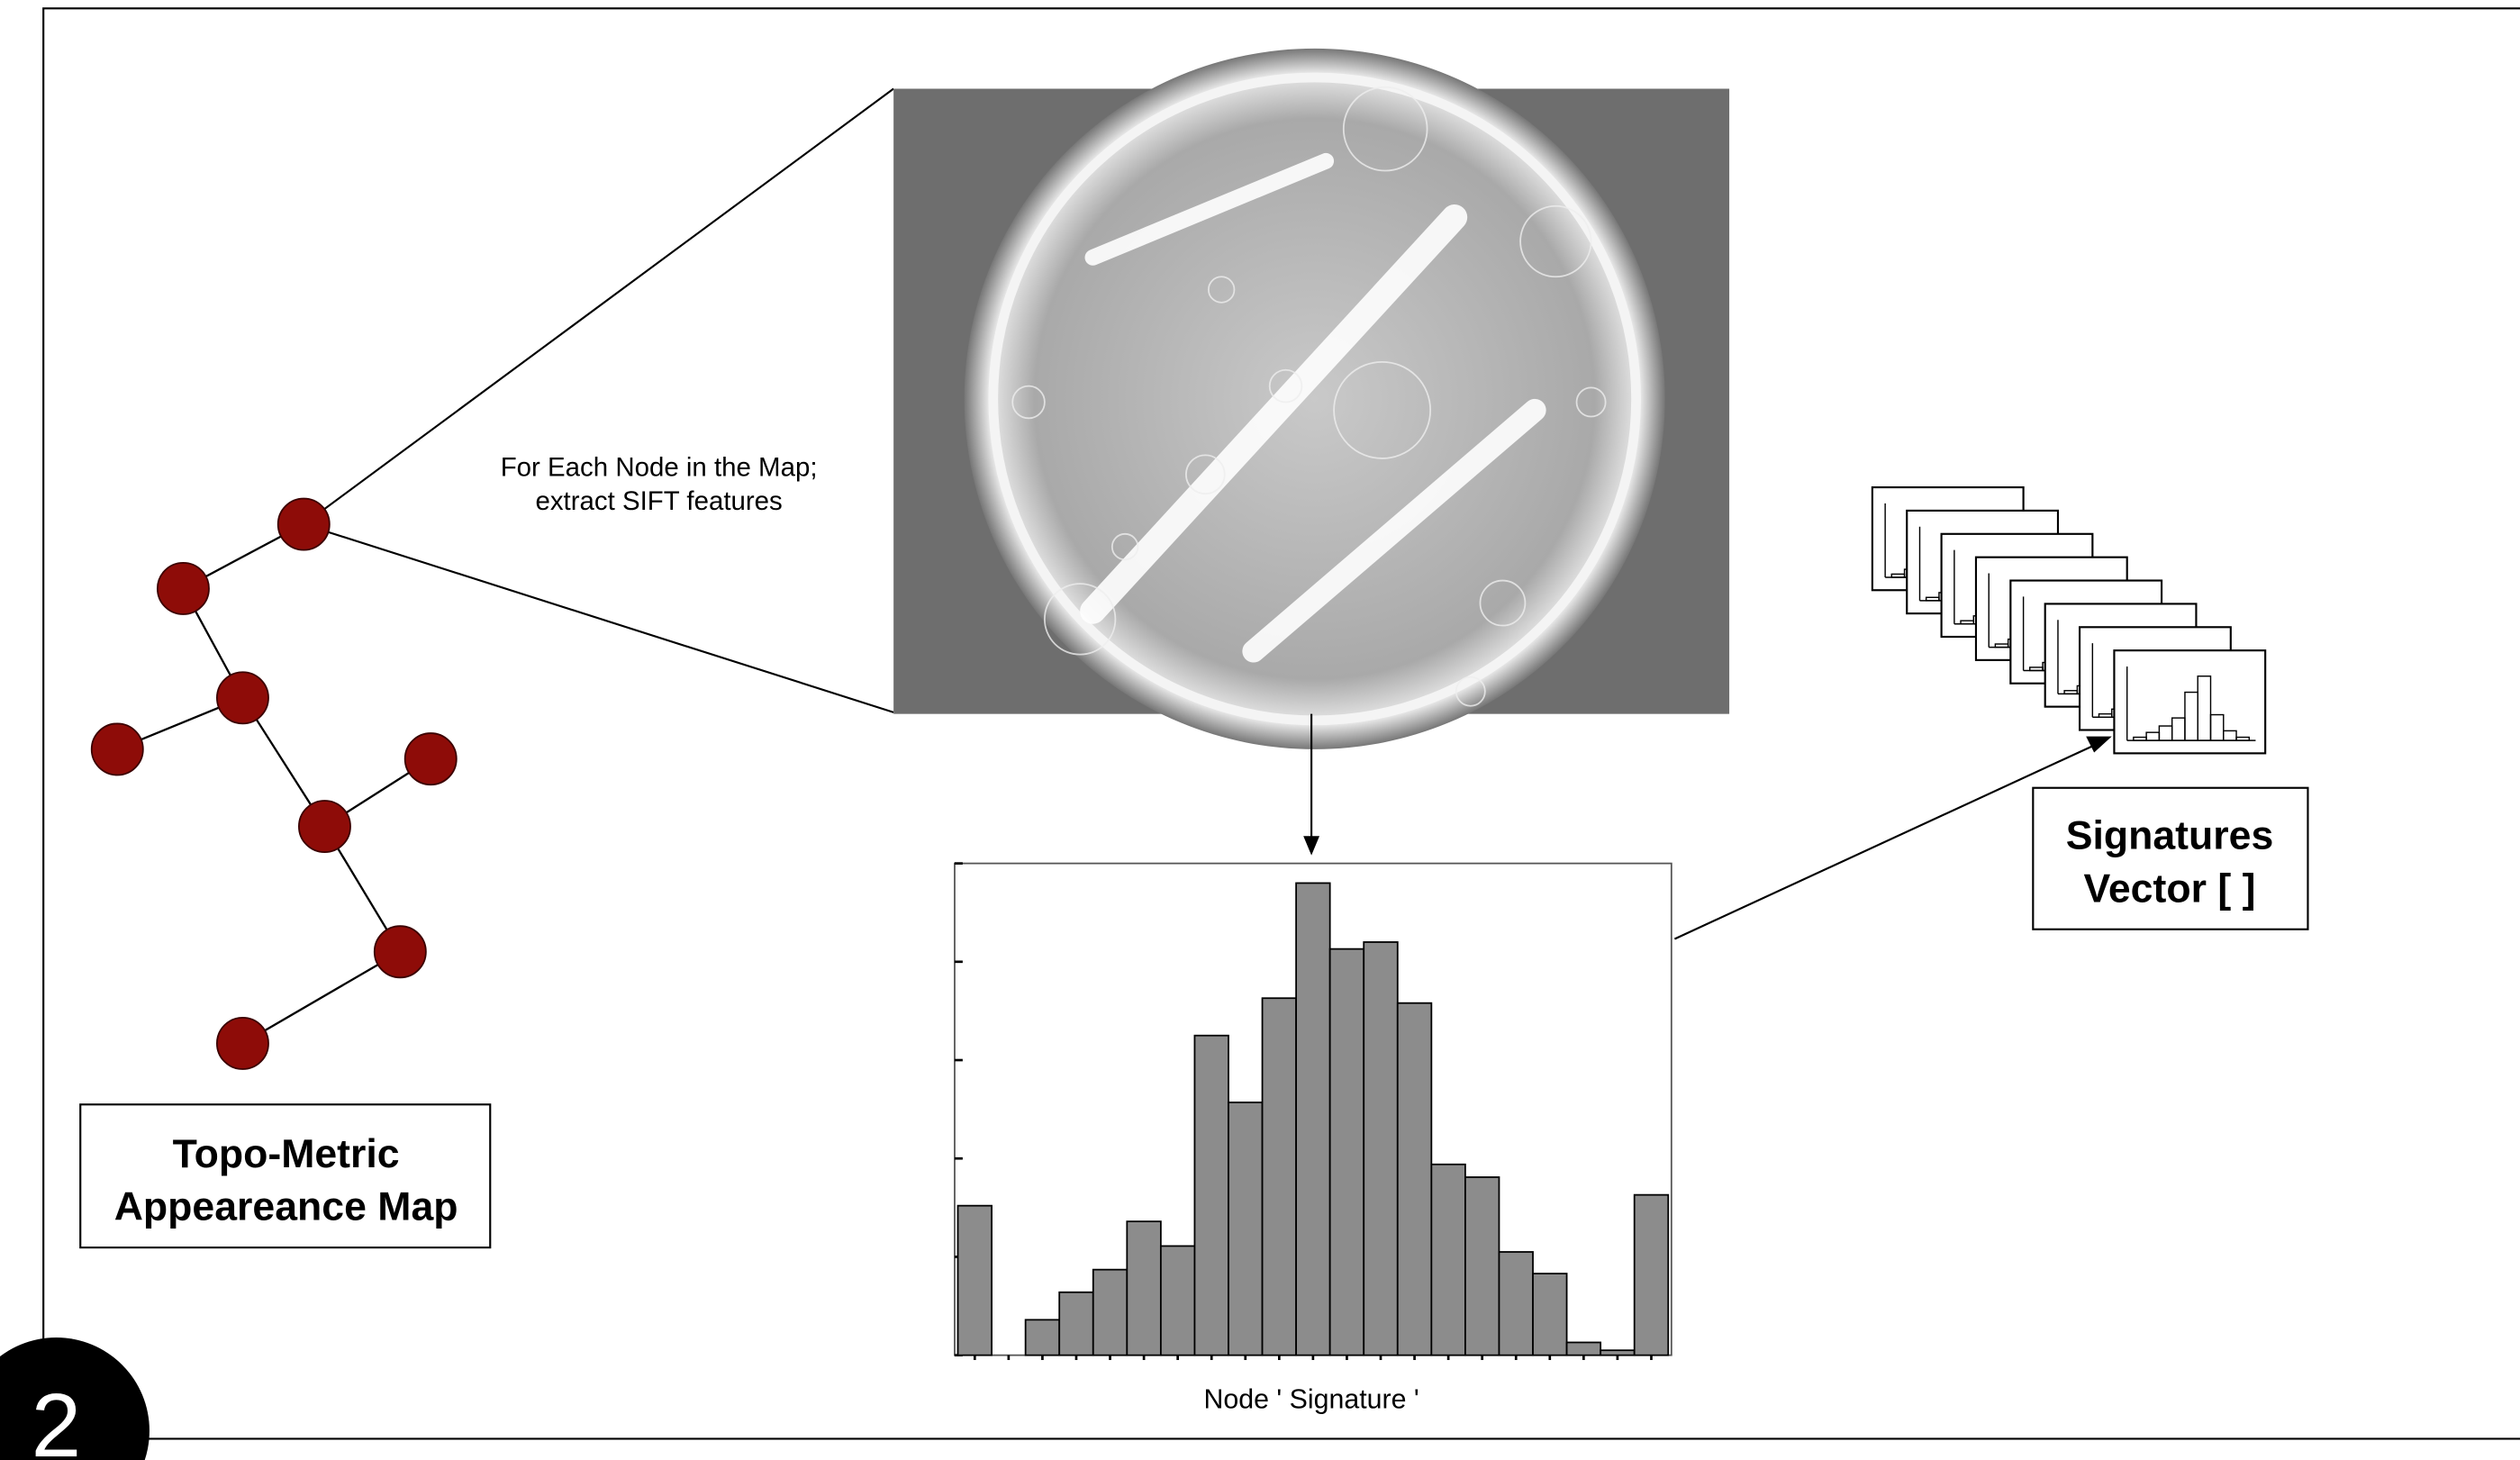  What do you see at coordinates (1311, 1400) in the screenshot?
I see `histogram-label: Node ' Signature '` at bounding box center [1311, 1400].